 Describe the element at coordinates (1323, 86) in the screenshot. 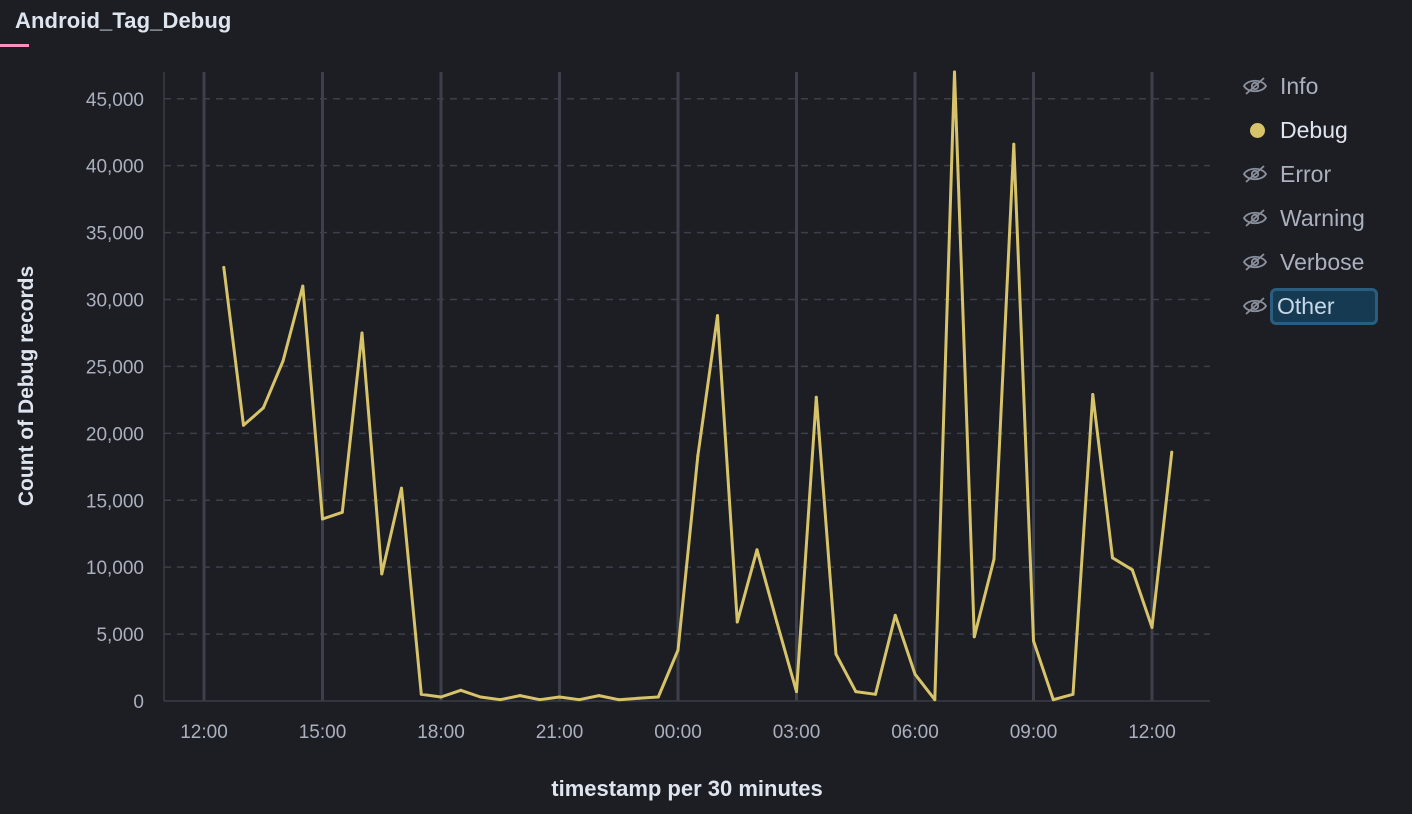

I see `legend-item-info: Info` at that location.